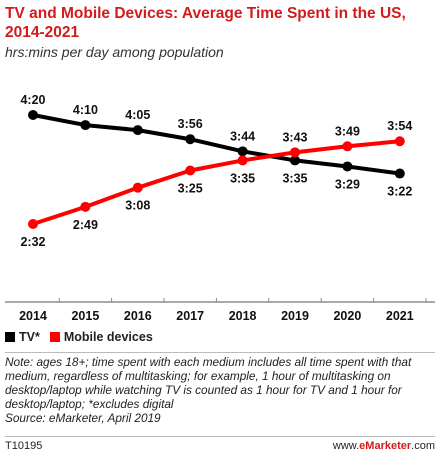 Image resolution: width=440 pixels, height=457 pixels. What do you see at coordinates (220, 352) in the screenshot?
I see `note-divider` at bounding box center [220, 352].